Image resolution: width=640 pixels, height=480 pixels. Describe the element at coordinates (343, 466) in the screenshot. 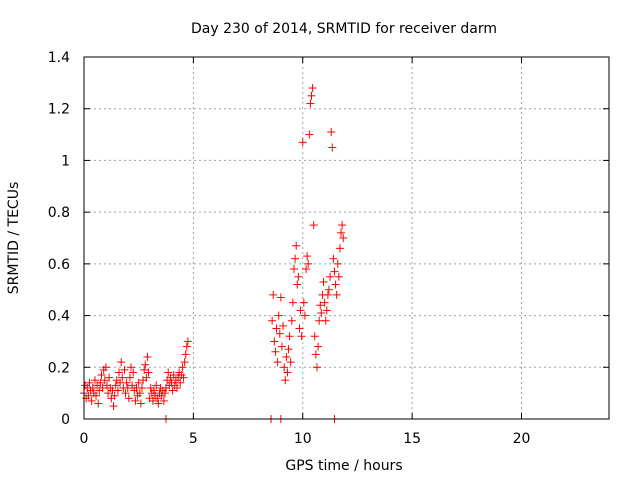

I see `x-axis-label: GPS time / hours` at that location.